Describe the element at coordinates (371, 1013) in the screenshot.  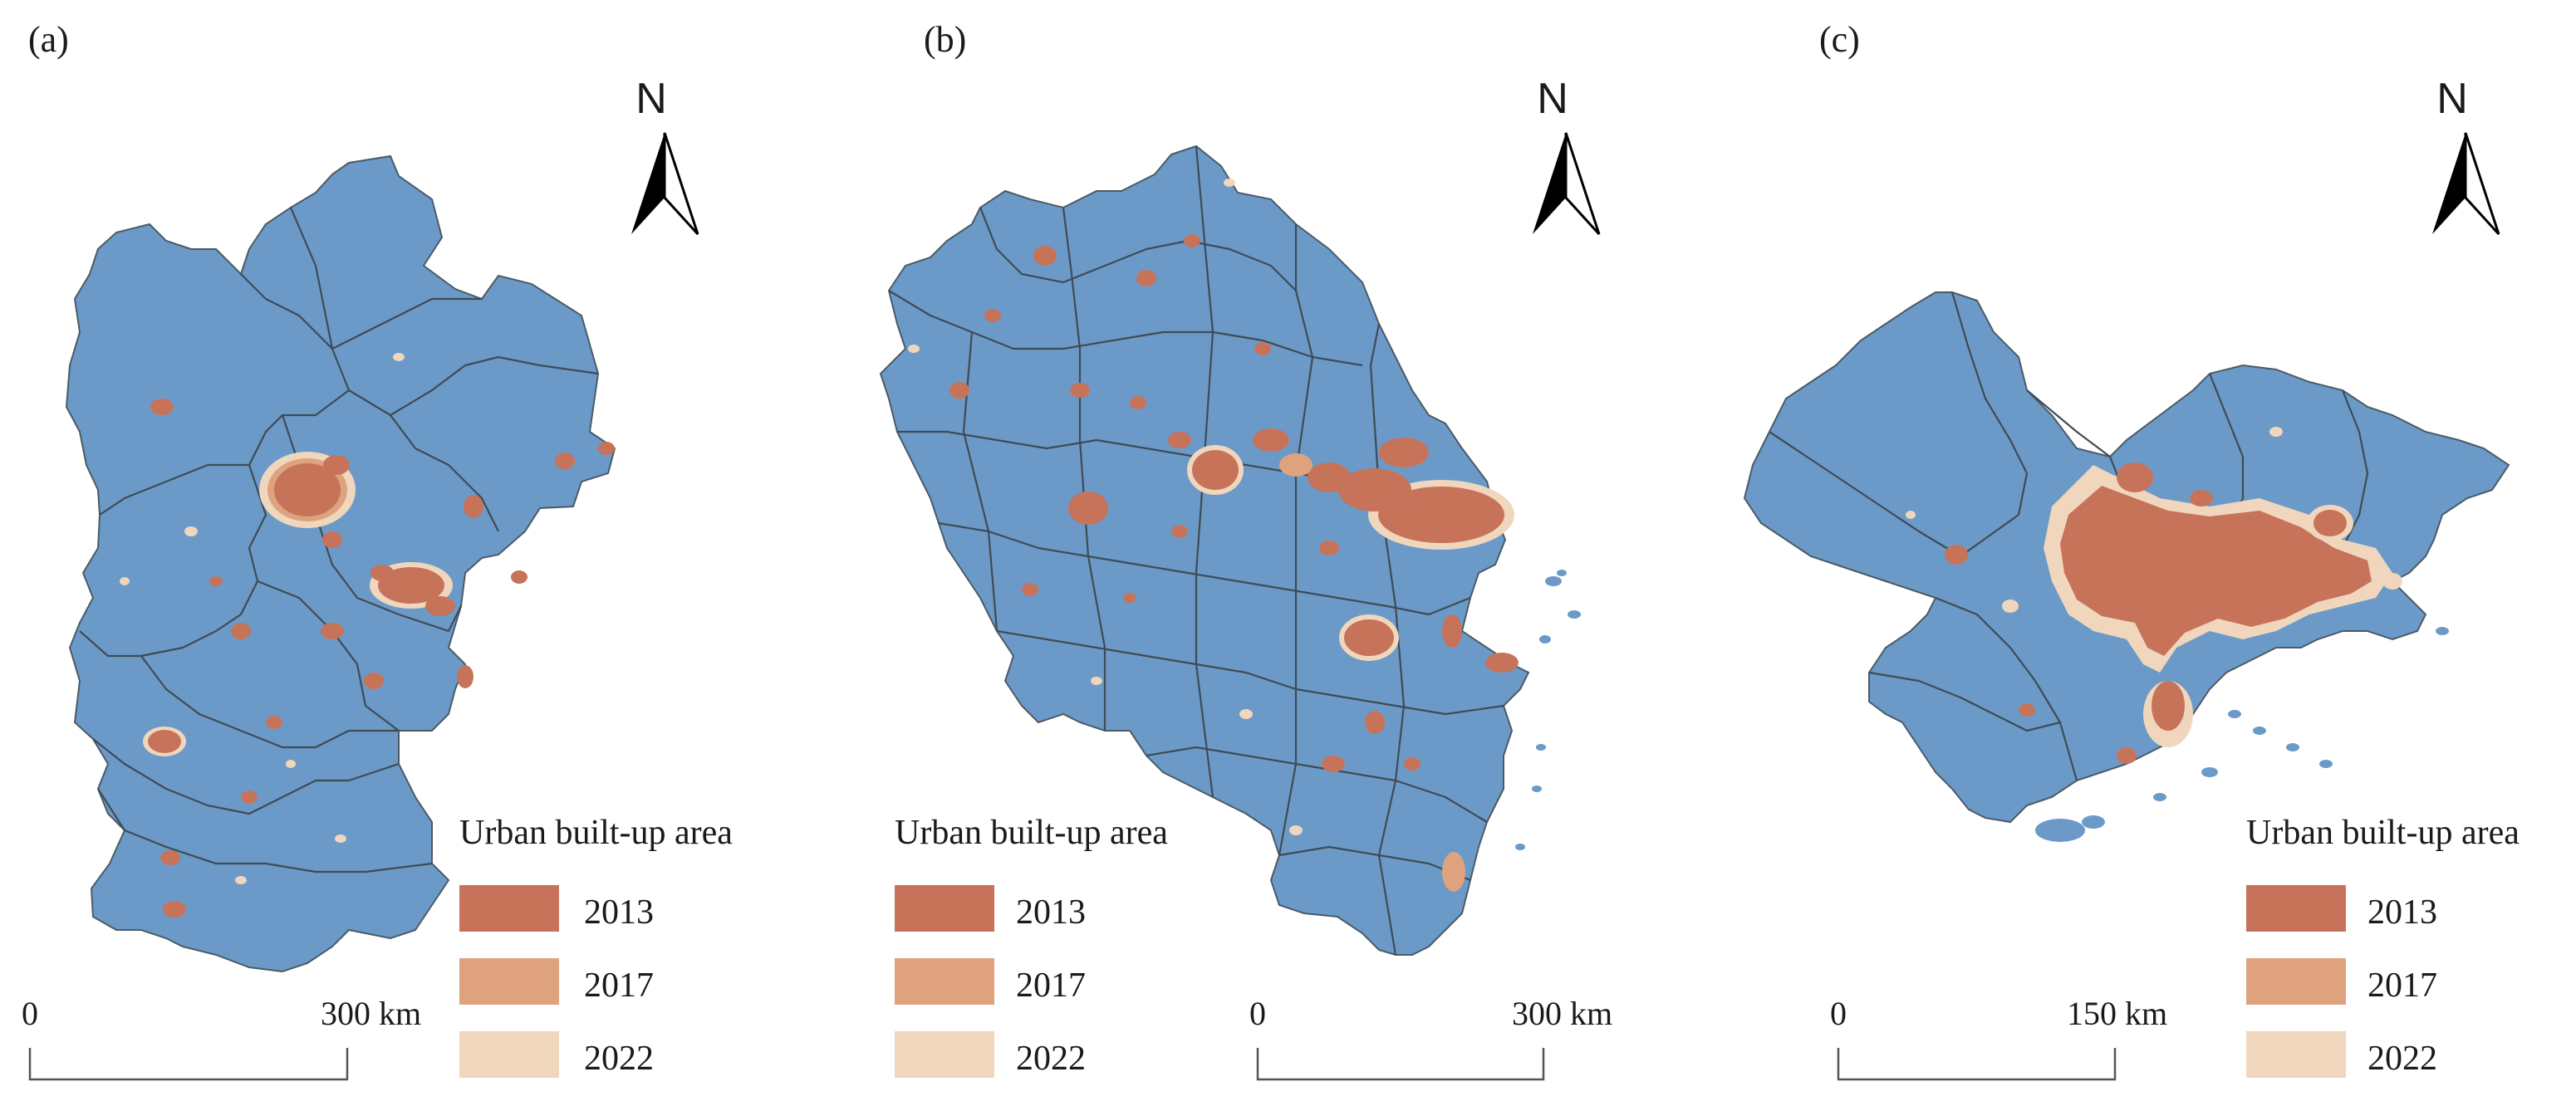
I see `scalebar-end-label: 300 km` at that location.